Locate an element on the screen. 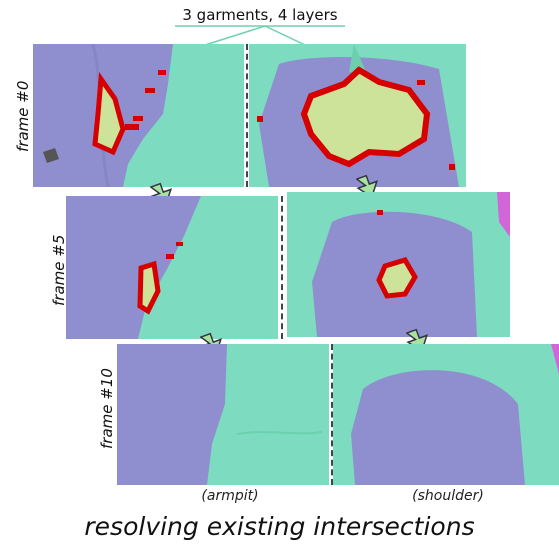 The width and height of the screenshot is (559, 546). figure-title: 3 garments, 4 layers is located at coordinates (260, 15).